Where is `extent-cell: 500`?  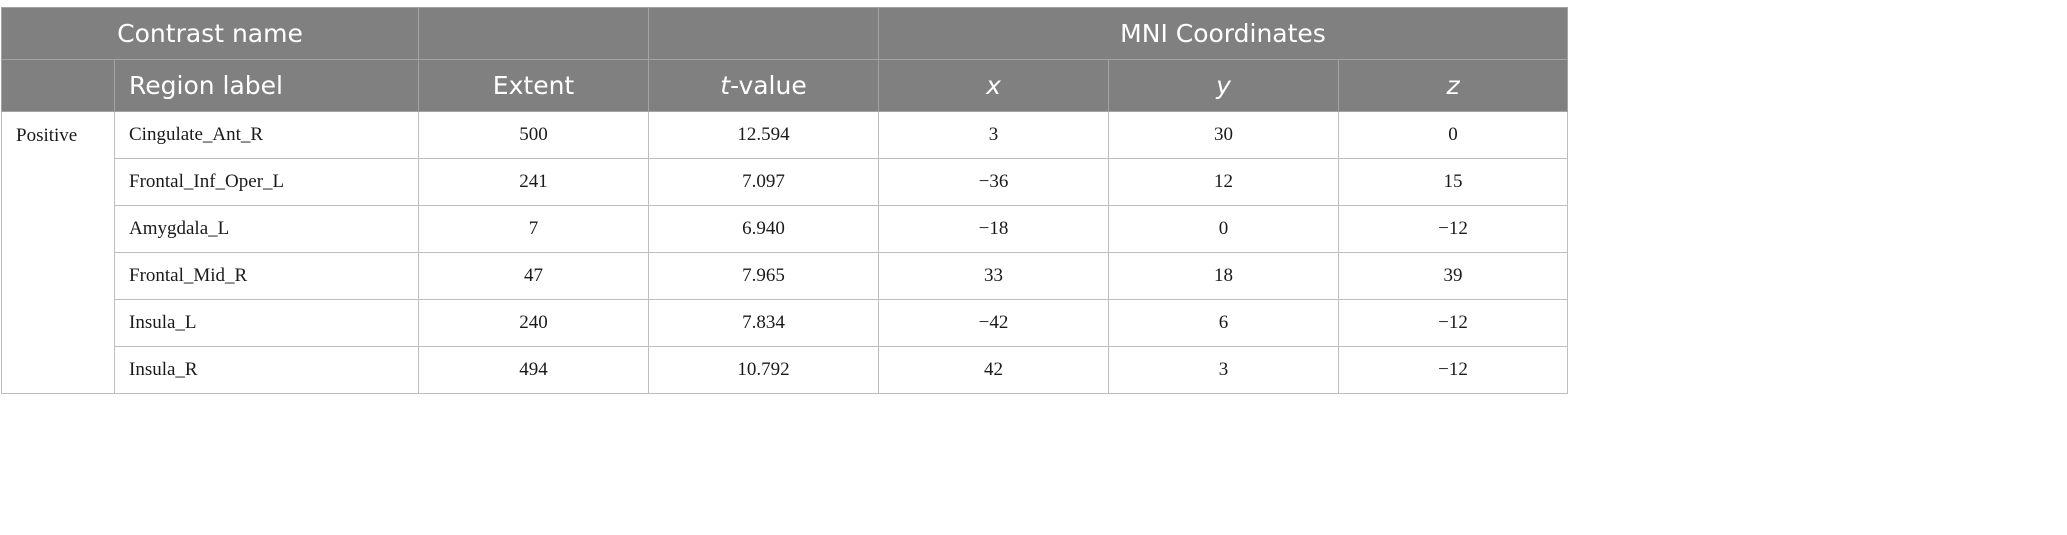
extent-cell: 500 is located at coordinates (534, 135).